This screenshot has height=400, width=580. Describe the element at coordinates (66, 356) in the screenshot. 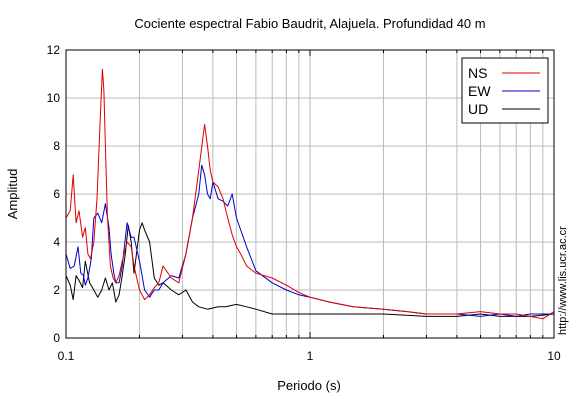

I see `x-tick-label: 0.1` at that location.